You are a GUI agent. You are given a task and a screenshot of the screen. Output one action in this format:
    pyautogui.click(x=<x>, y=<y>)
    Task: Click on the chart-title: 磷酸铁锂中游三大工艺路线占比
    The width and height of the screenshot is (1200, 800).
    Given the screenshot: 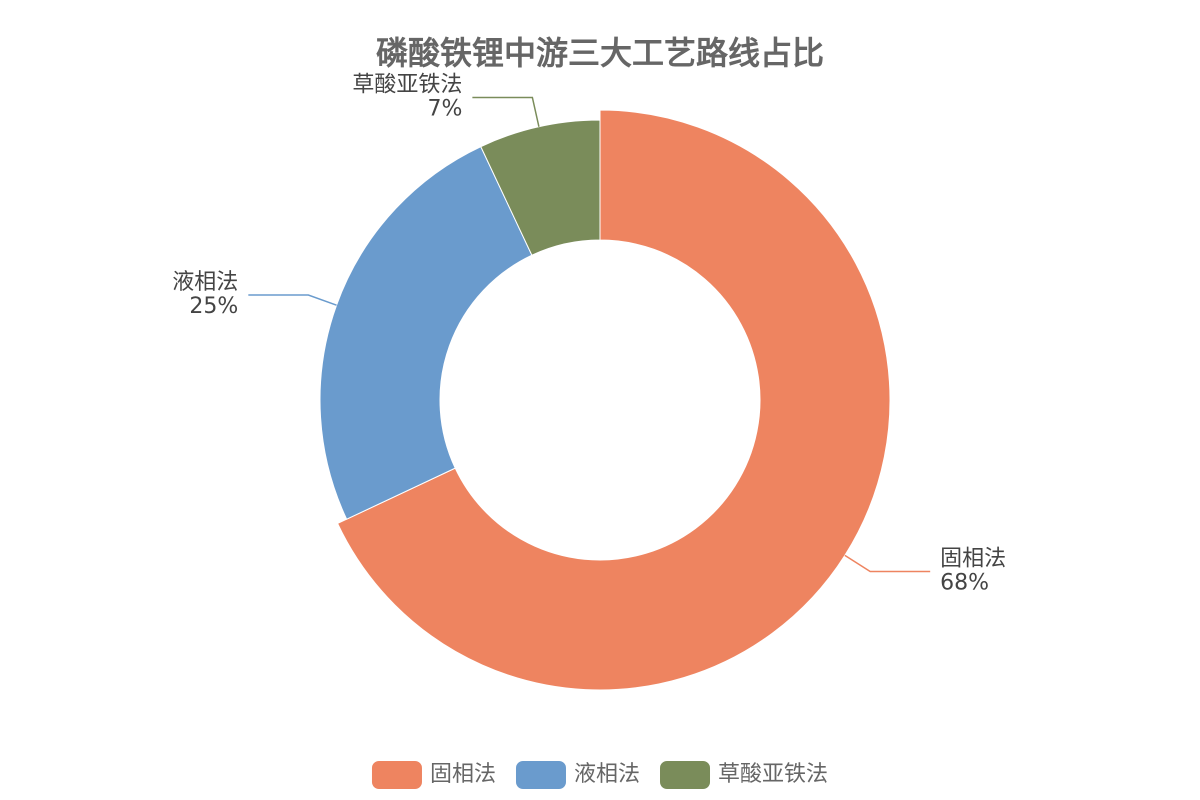 What is the action you would take?
    pyautogui.click(x=600, y=53)
    